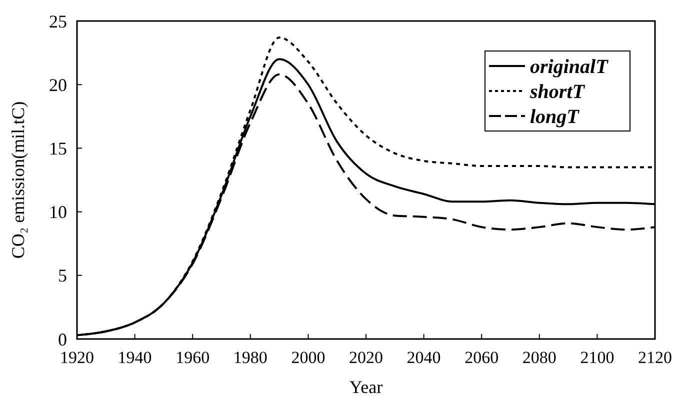  What do you see at coordinates (58, 212) in the screenshot?
I see `y-tick-label: 10` at bounding box center [58, 212].